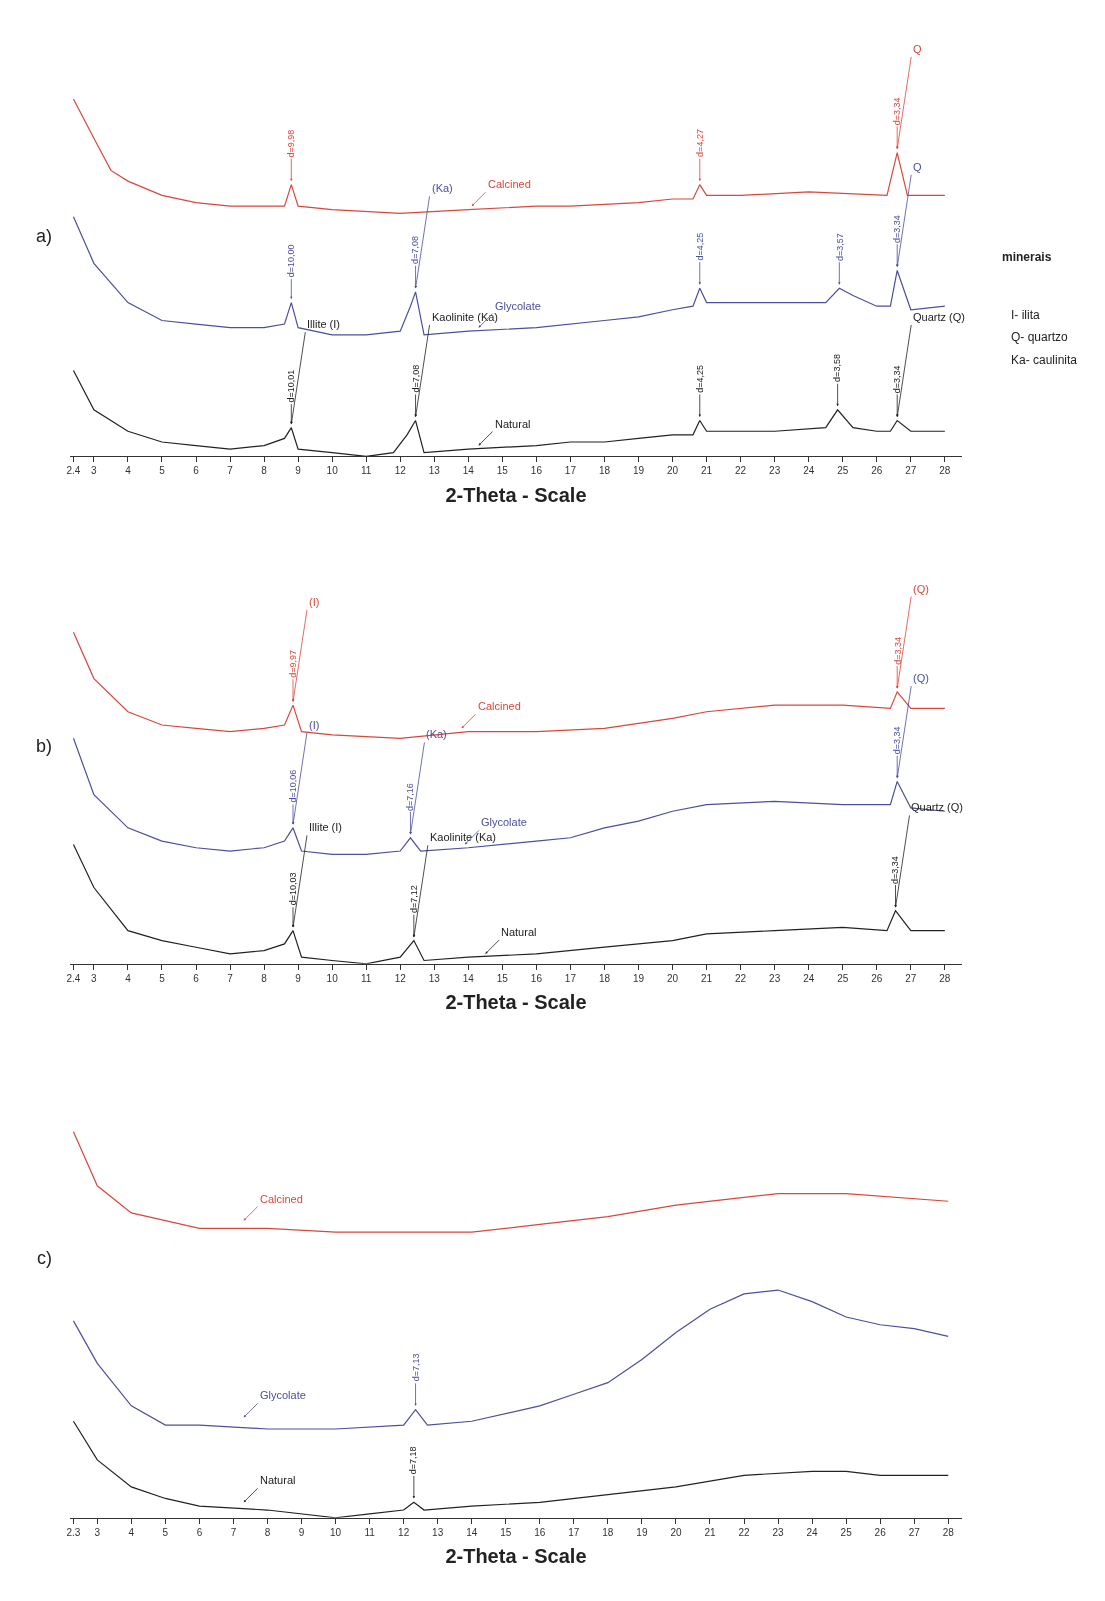  Describe the element at coordinates (877, 978) in the screenshot. I see `x-tick-label: 26` at that location.